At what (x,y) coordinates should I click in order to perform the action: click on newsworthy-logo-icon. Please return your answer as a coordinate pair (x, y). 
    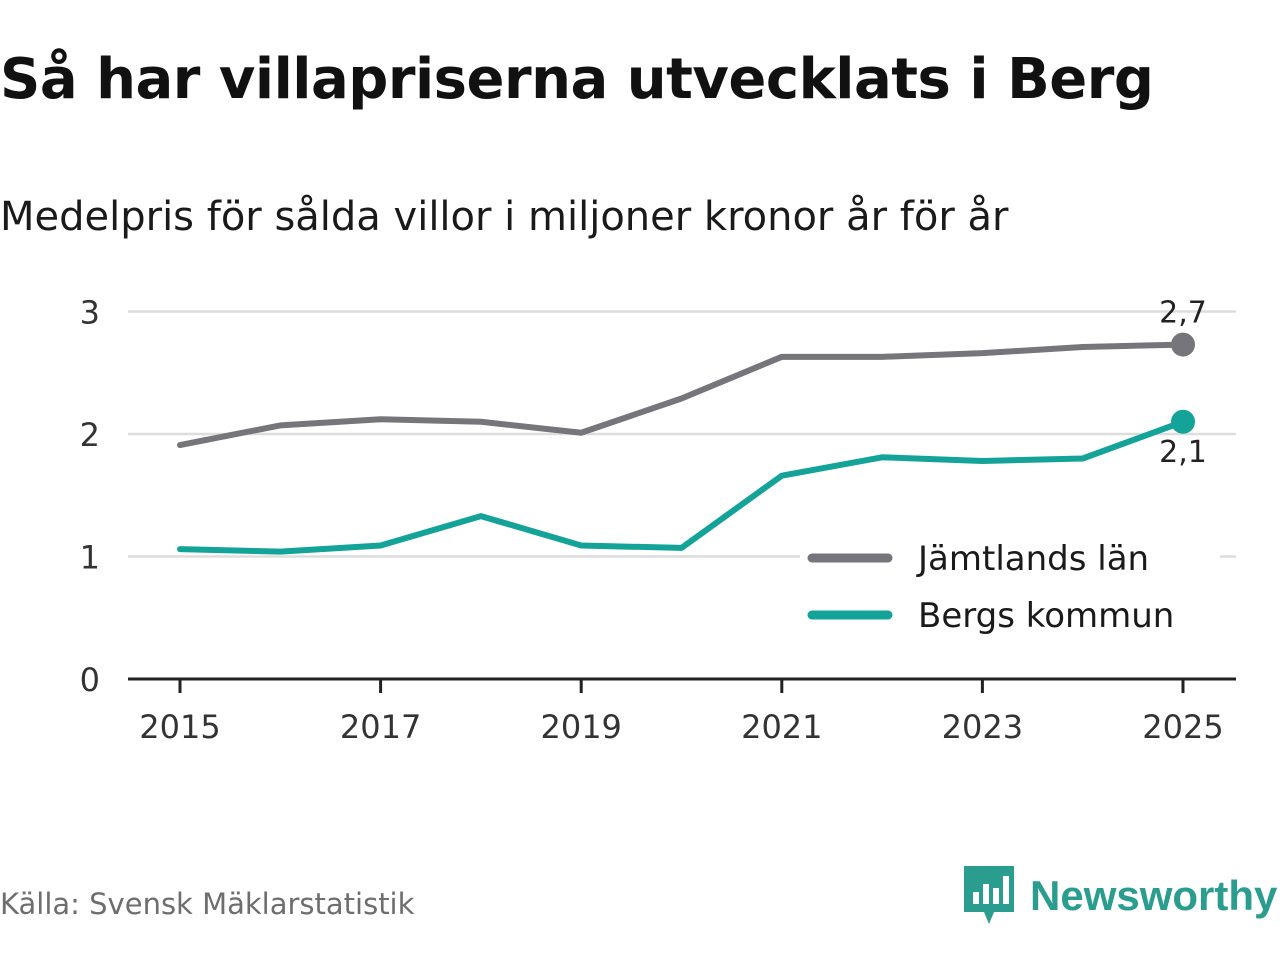
    Looking at the image, I should click on (989, 895).